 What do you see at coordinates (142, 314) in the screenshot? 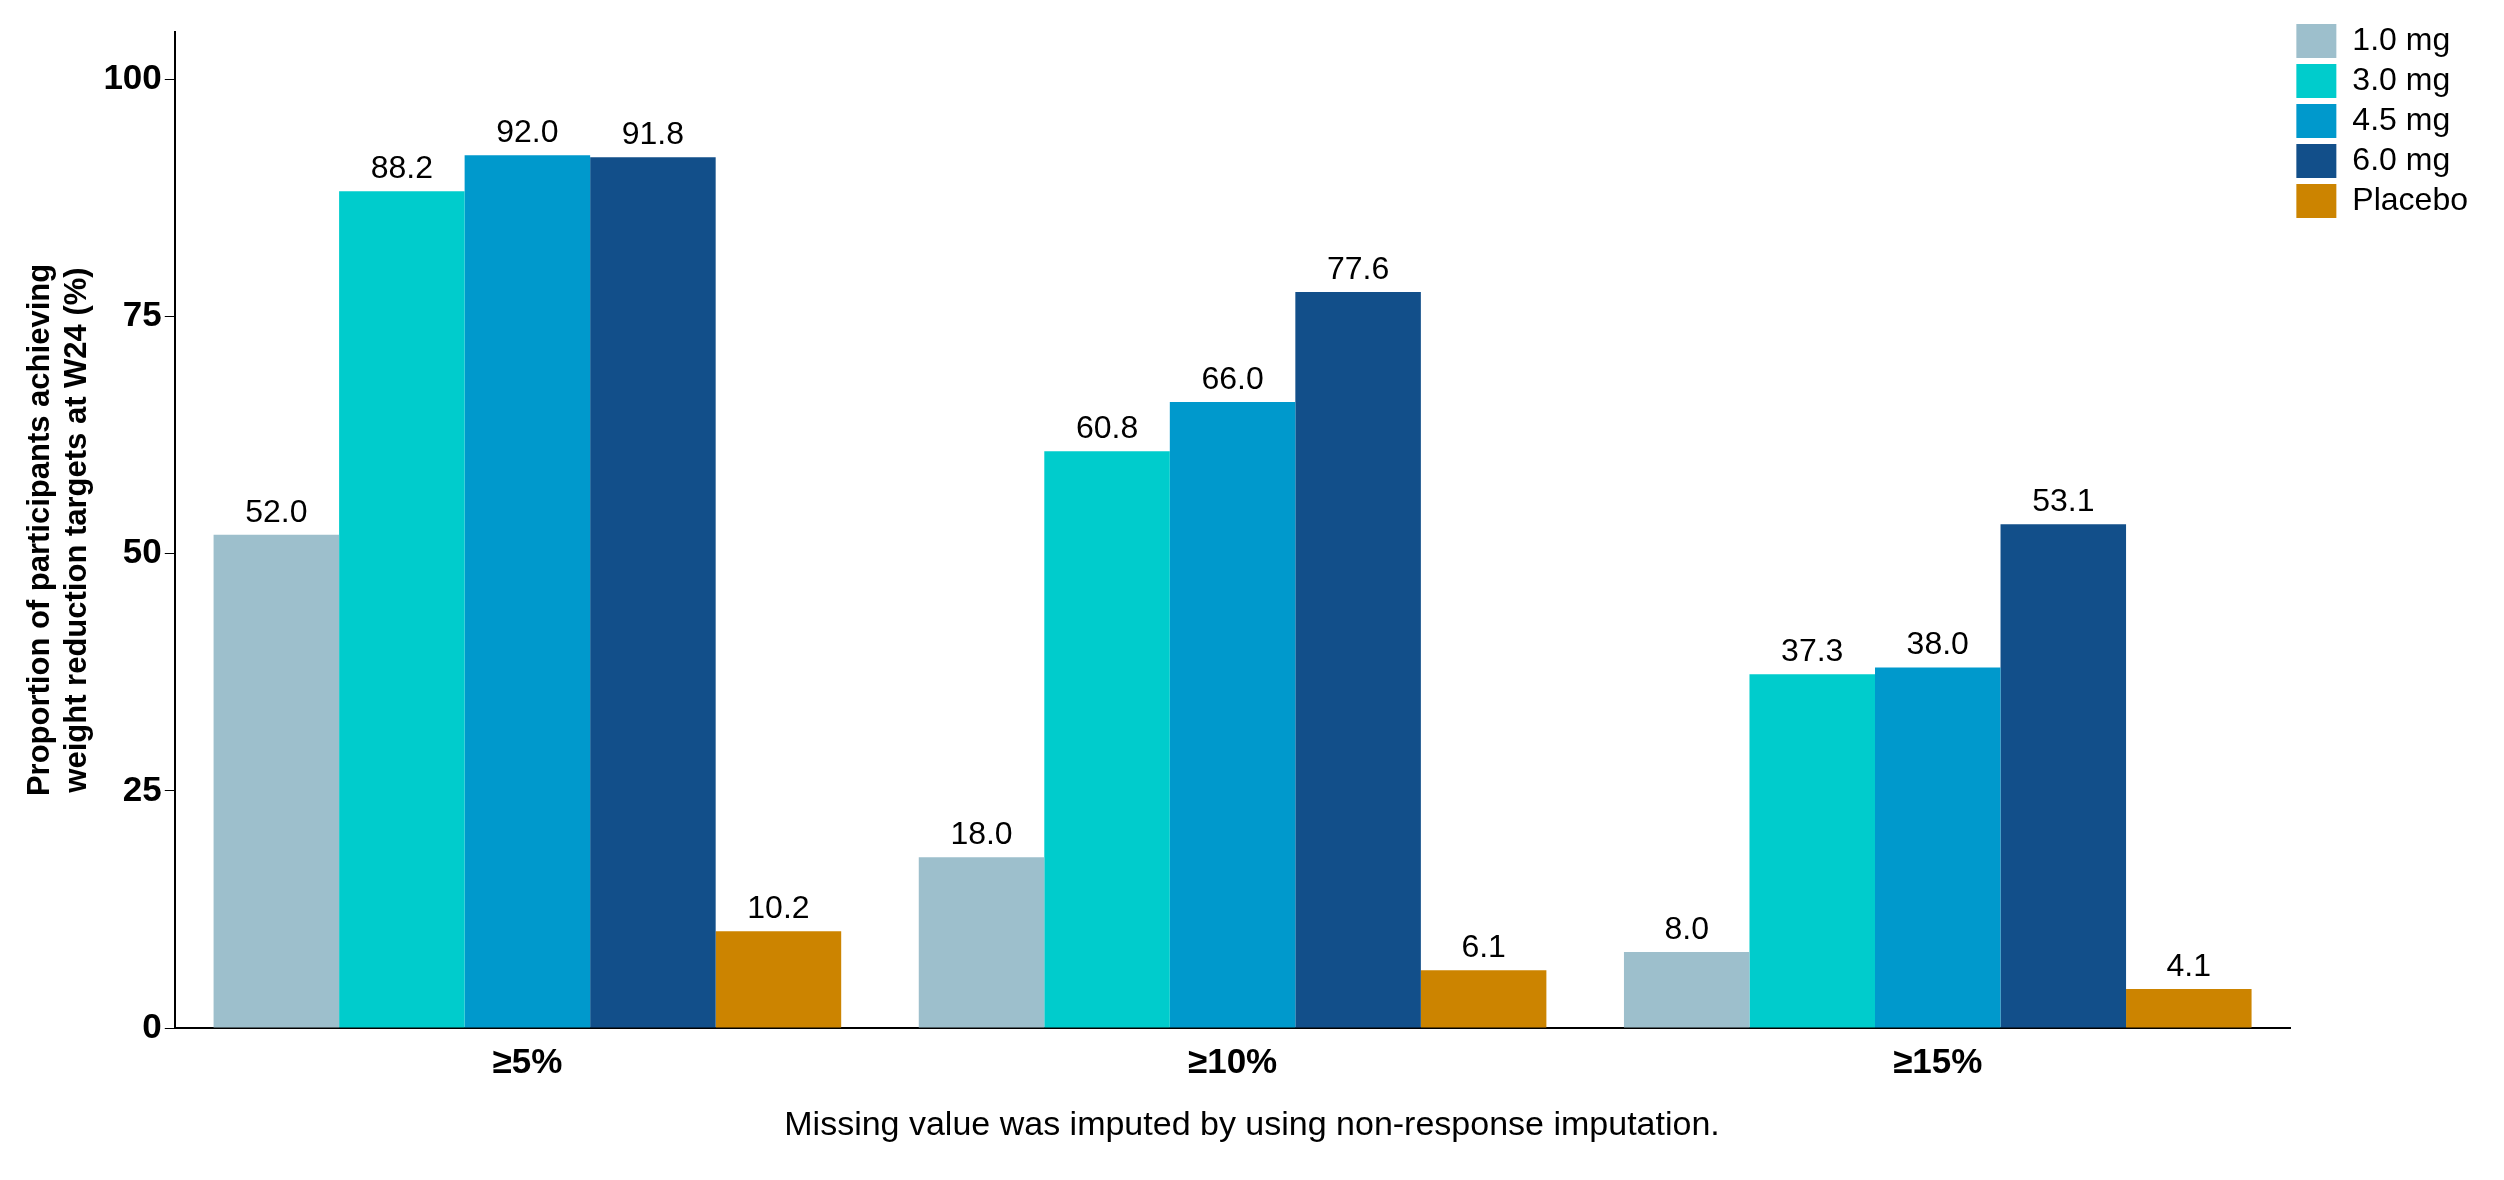
I see `y-tick-label: 75` at bounding box center [142, 314].